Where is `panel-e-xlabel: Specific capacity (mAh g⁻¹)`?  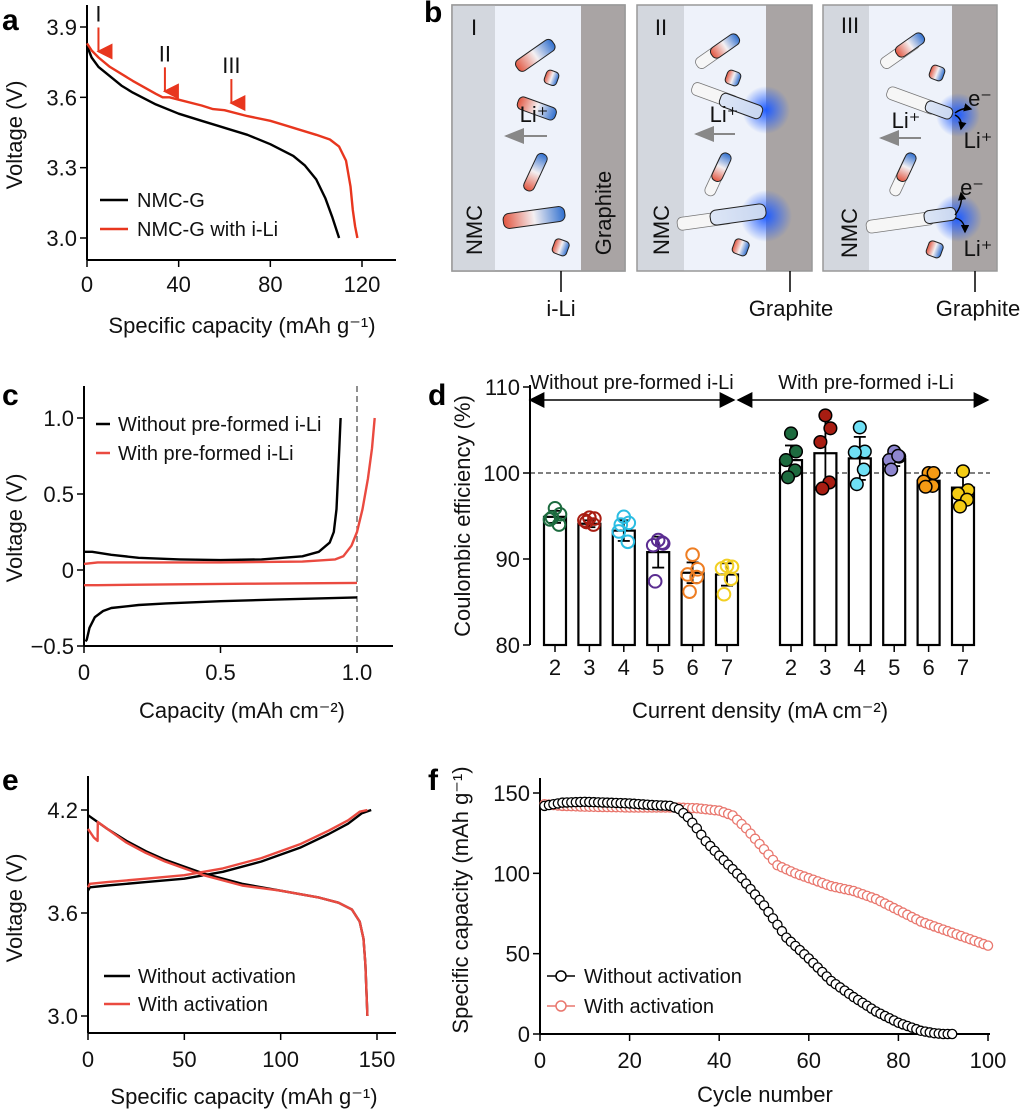 panel-e-xlabel: Specific capacity (mAh g⁻¹) is located at coordinates (243, 1096).